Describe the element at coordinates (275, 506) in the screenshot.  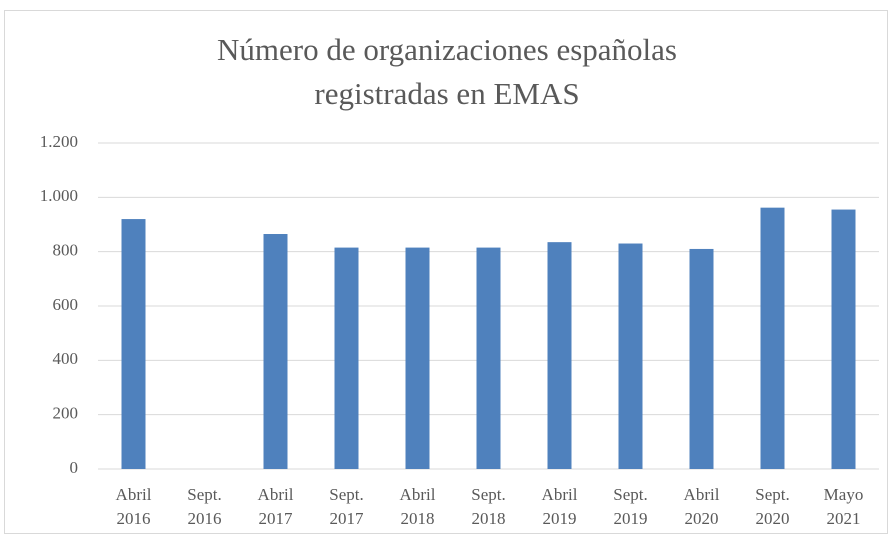
I see `x-tick-label: Abril 2017` at that location.